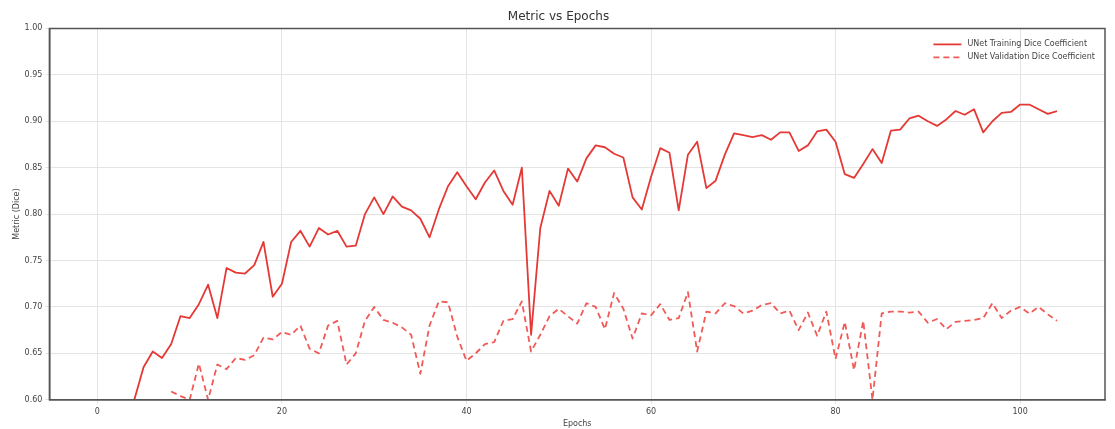 Image resolution: width=1115 pixels, height=429 pixels. What do you see at coordinates (33, 28) in the screenshot?
I see `y-tick-label: 1.00` at bounding box center [33, 28].